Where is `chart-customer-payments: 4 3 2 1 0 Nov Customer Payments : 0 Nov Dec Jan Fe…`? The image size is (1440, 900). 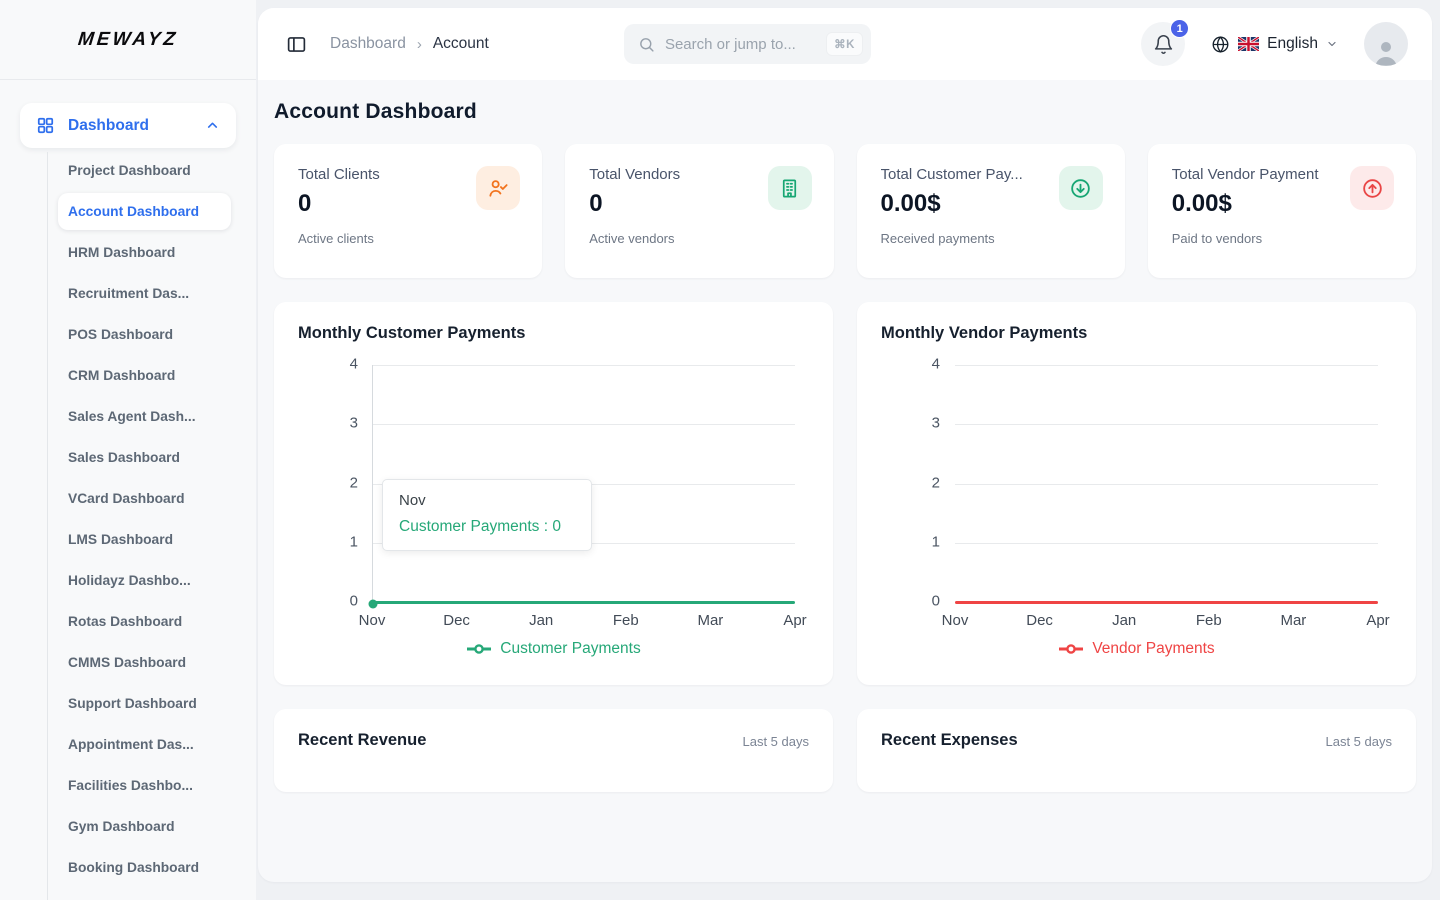 chart-customer-payments: 4 3 2 1 0 Nov Customer Payments : 0 Nov Dec Jan Fe… is located at coordinates (553, 504).